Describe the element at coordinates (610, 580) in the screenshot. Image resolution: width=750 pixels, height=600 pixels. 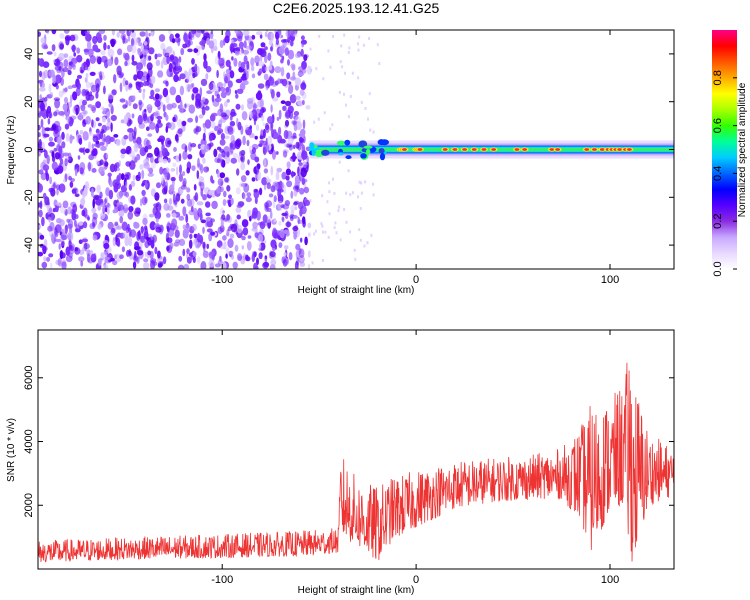
I see `snr-x-tick-label: 100` at that location.